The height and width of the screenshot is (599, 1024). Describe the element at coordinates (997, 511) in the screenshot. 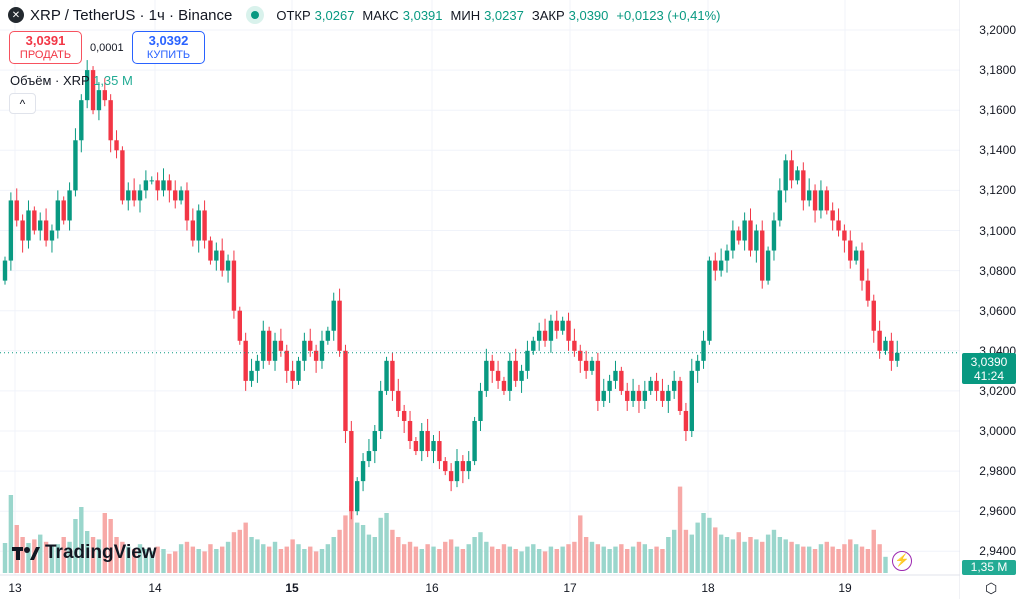

I see `price-tick: 2,9600` at that location.